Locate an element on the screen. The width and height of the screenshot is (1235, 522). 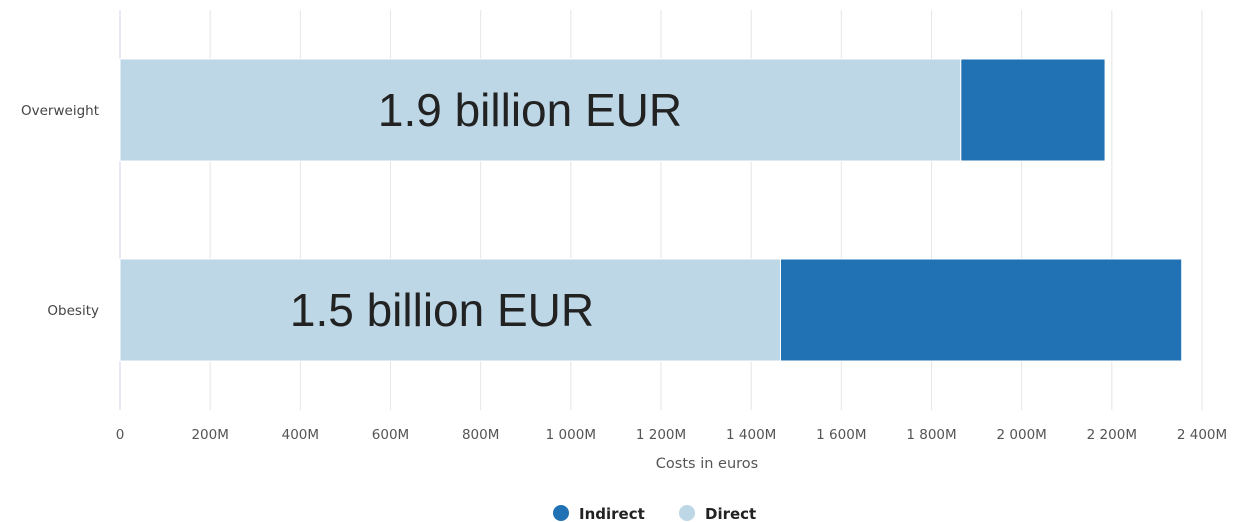
x-tick-label: 2 200M is located at coordinates (1112, 435).